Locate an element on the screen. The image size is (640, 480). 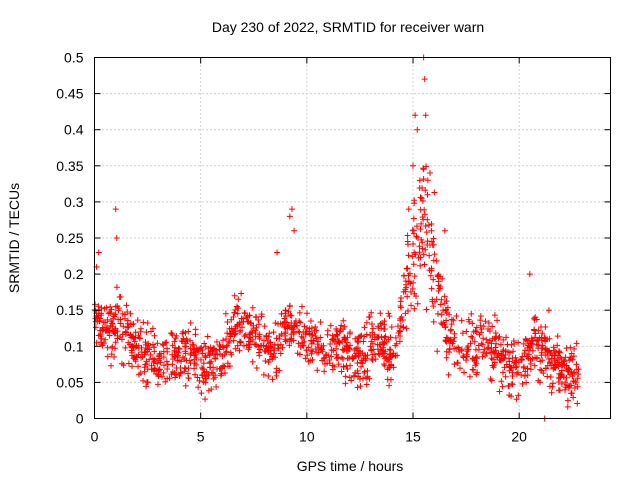
y-axis-label: SRMTID / TECUs is located at coordinates (14, 238).